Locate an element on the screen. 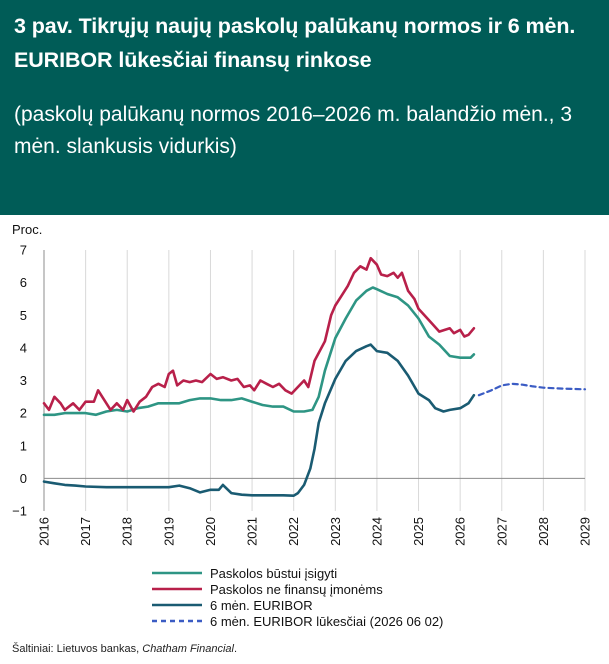 The height and width of the screenshot is (664, 609). x-tick-label: 2029 is located at coordinates (585, 531).